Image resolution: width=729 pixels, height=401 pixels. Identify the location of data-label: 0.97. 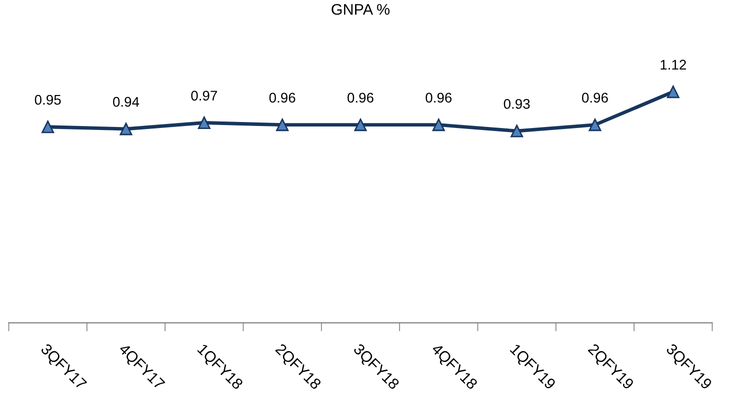
(204, 95).